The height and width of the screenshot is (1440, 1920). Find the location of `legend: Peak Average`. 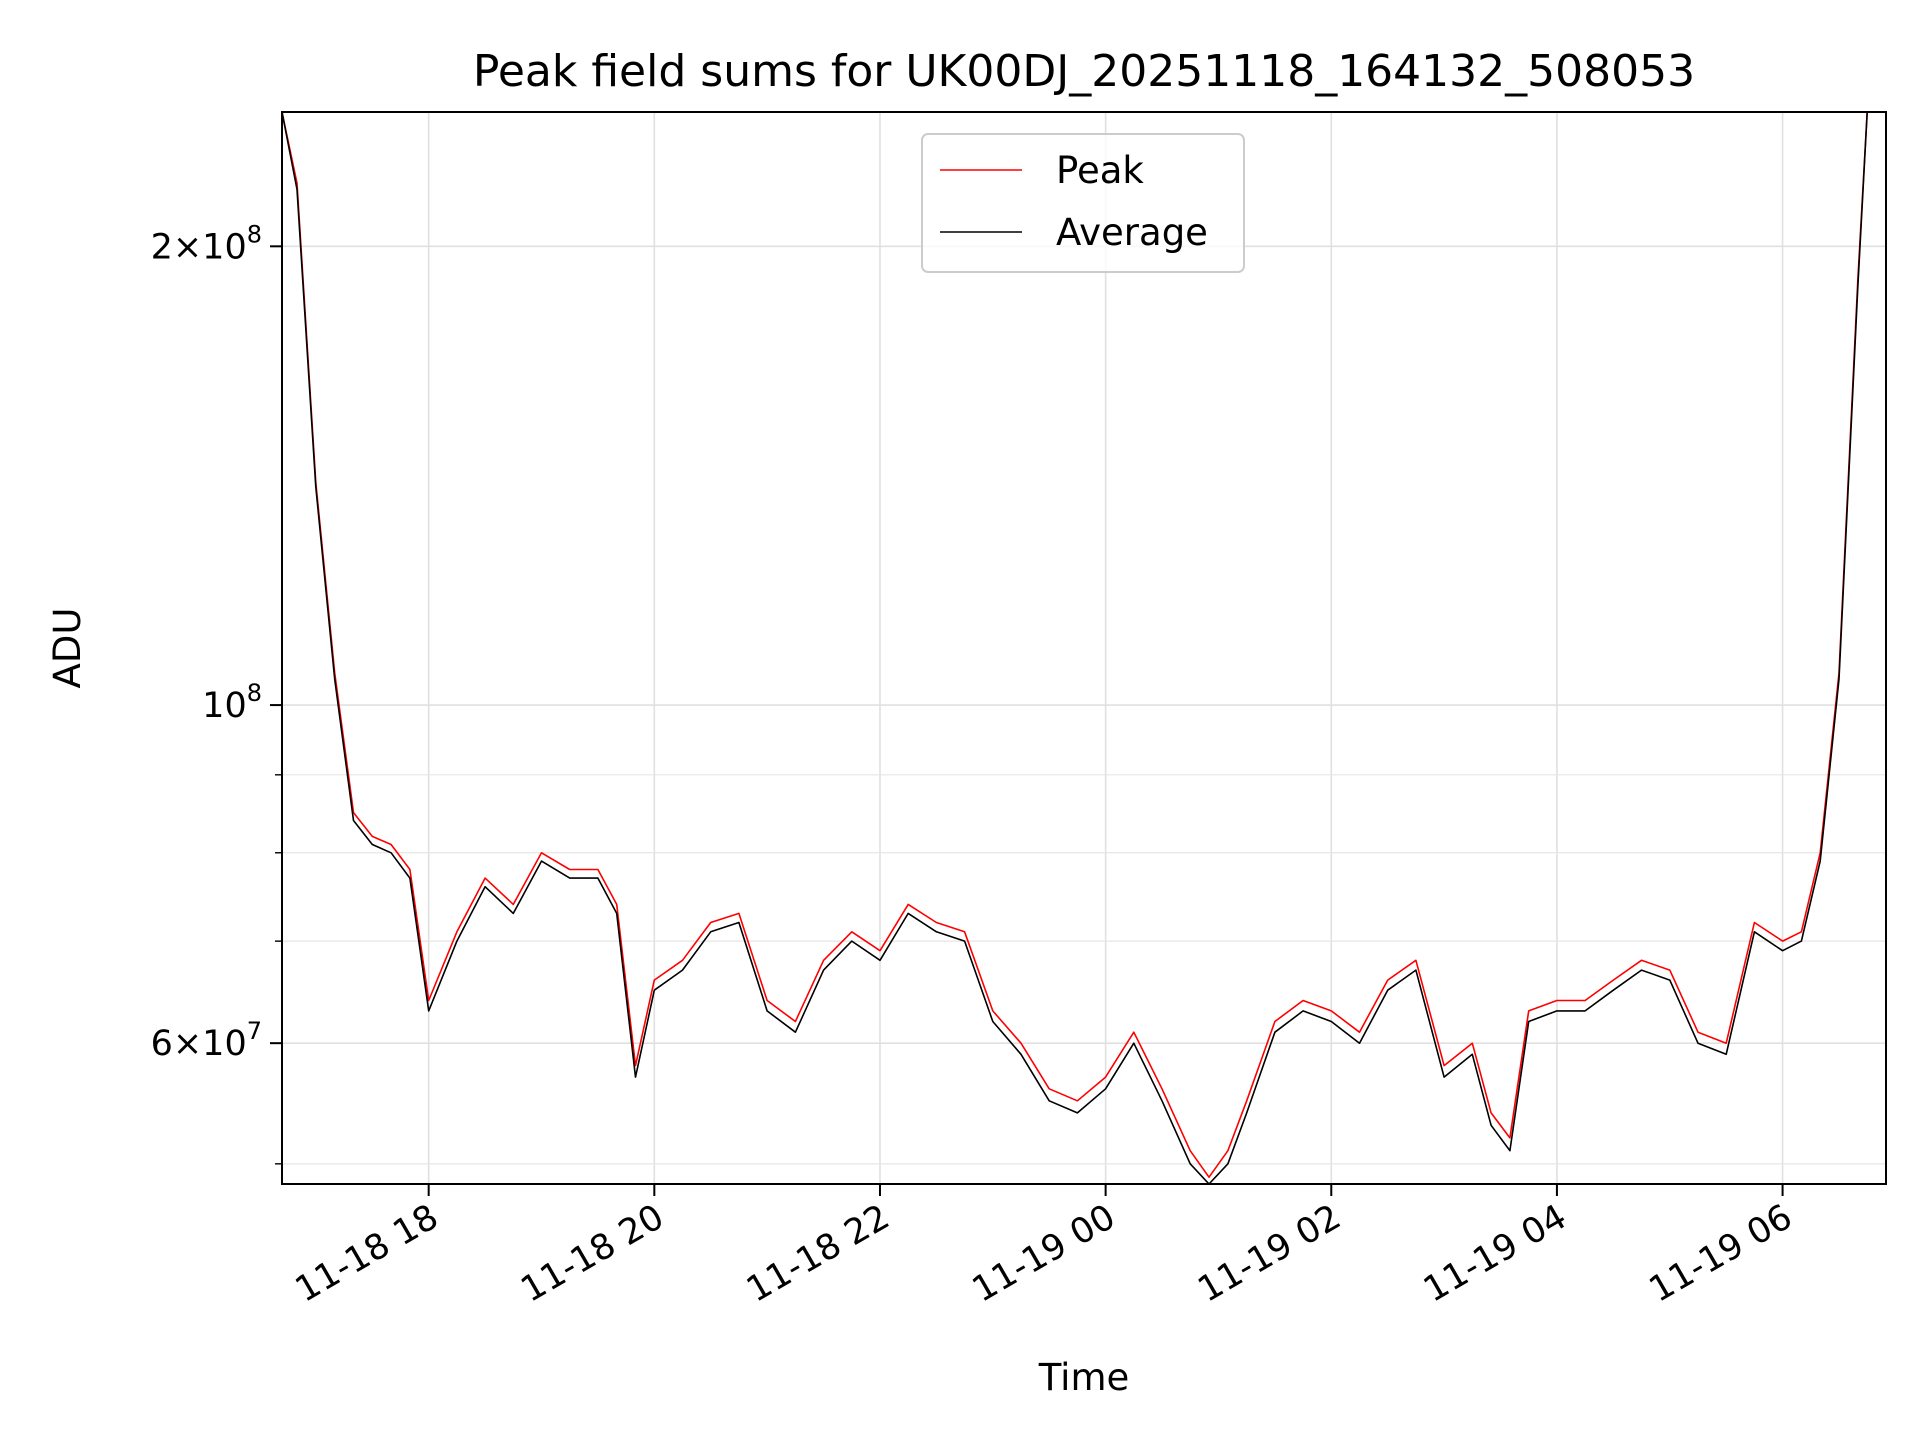

legend: Peak Average is located at coordinates (1083, 203).